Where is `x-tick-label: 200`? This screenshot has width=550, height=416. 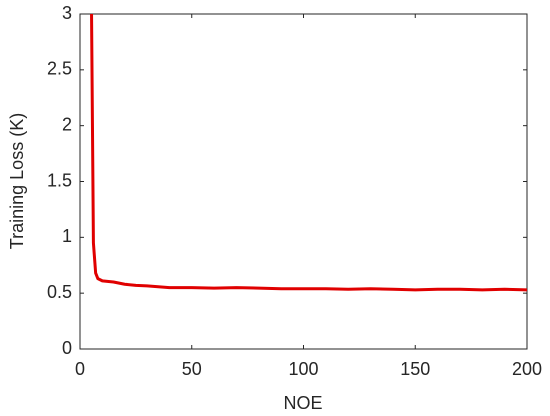
x-tick-label: 200 is located at coordinates (527, 369).